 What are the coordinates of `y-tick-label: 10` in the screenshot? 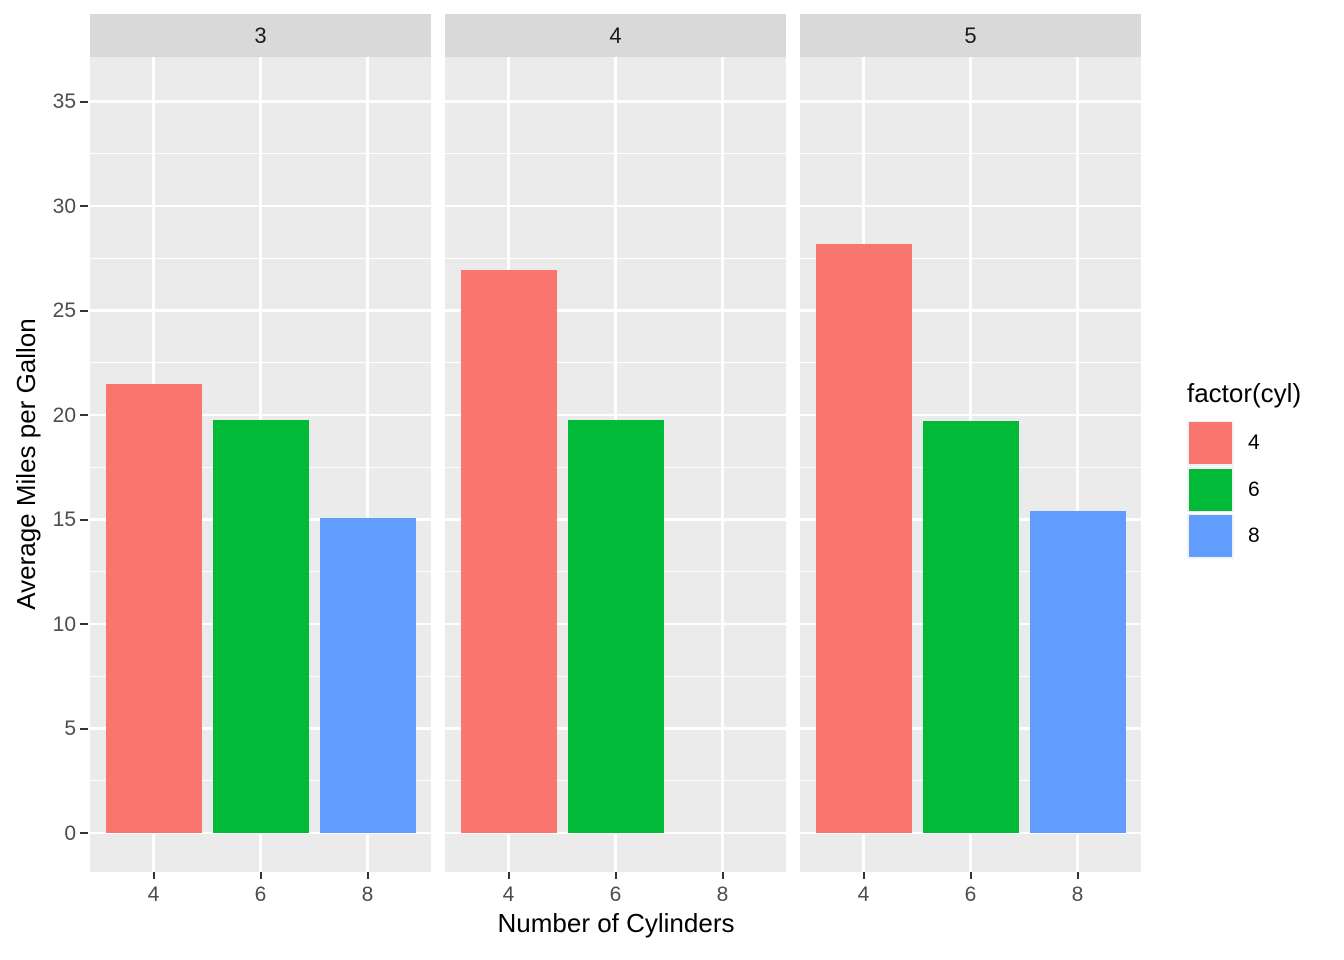 It's located at (64, 624).